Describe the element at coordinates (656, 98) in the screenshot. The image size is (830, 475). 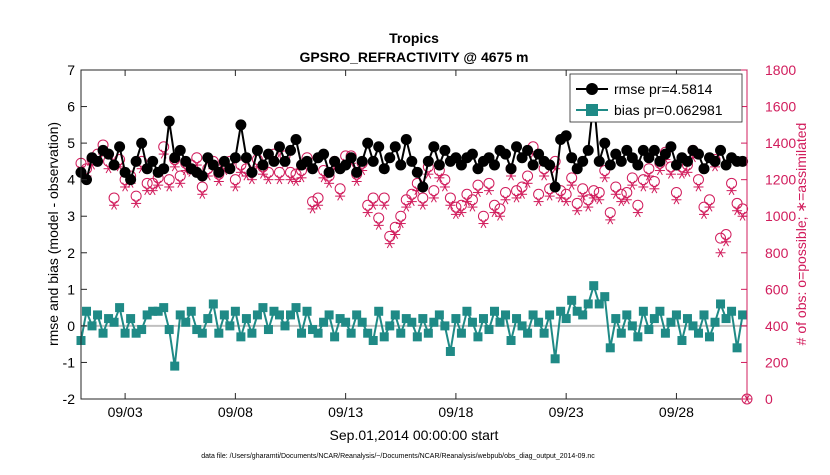
I see `legend-box` at that location.